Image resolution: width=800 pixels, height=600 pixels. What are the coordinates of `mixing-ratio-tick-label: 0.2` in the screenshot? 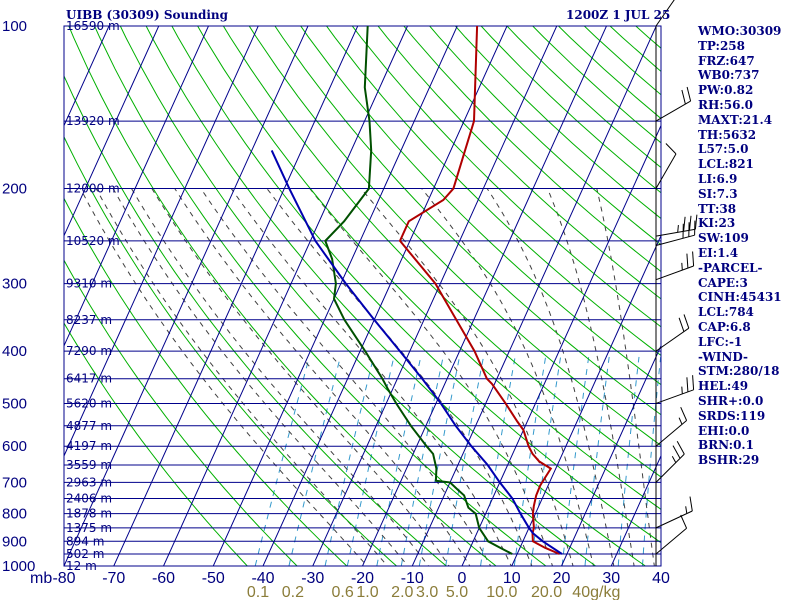 It's located at (293, 592).